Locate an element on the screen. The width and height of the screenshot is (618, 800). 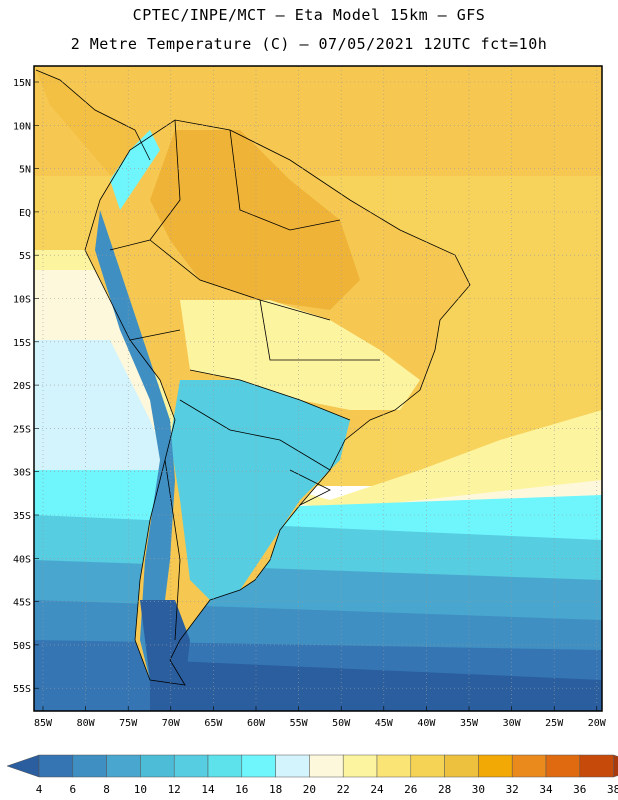
colorbar-label: 6 is located at coordinates (72, 789).